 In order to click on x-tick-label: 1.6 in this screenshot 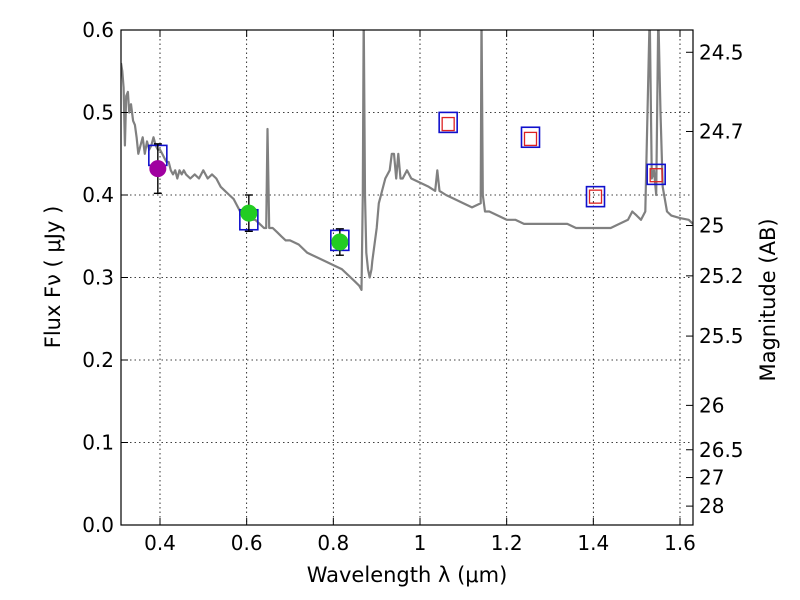, I will do `click(680, 543)`.